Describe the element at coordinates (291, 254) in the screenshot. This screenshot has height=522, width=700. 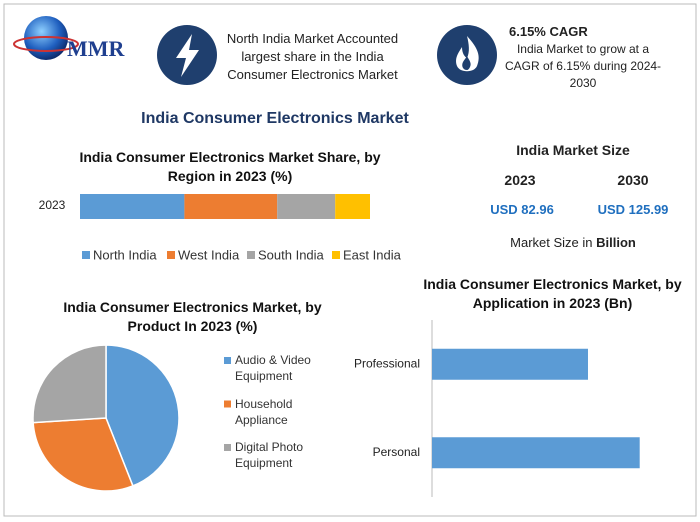
I see `legend-label: South India` at that location.